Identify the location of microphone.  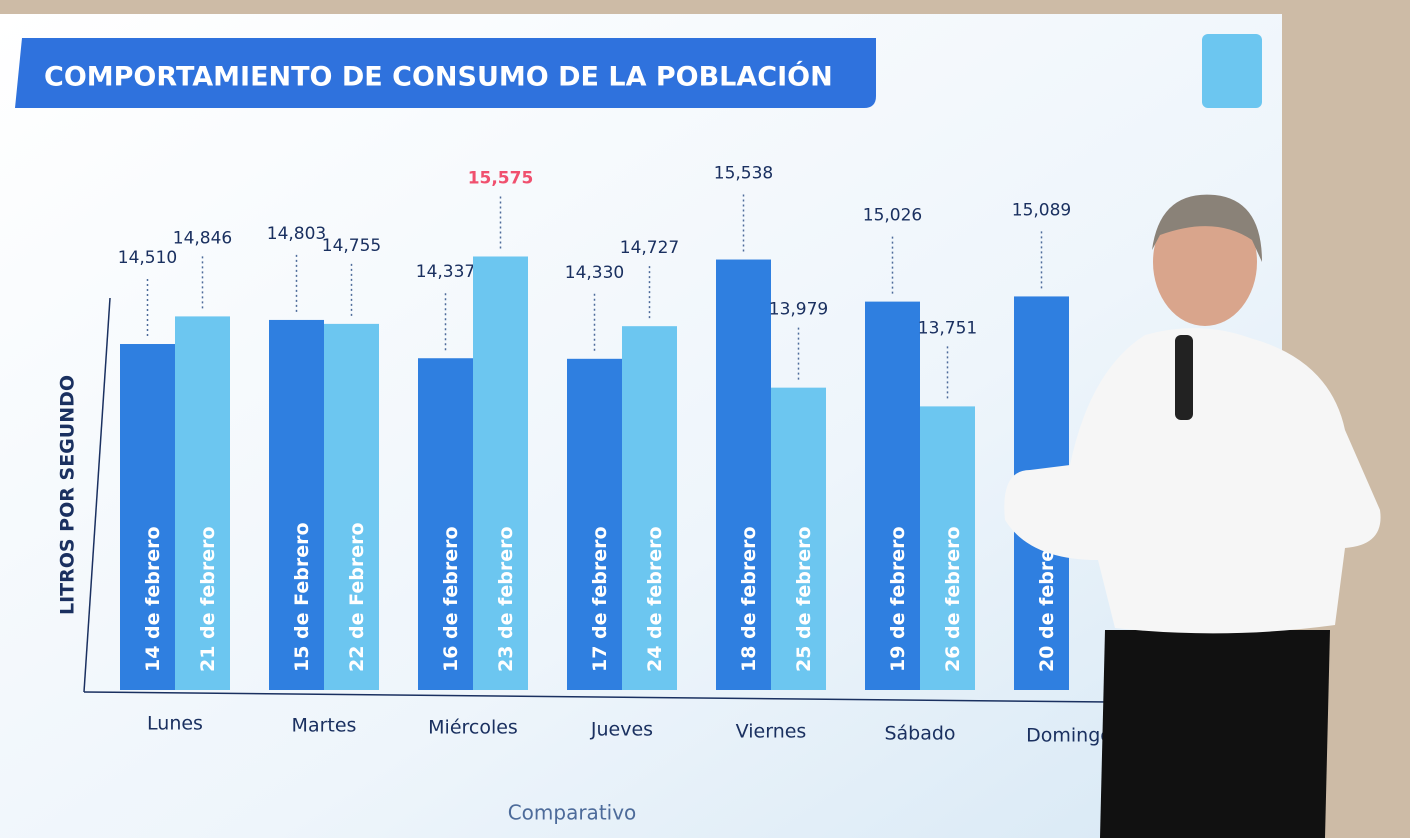
(1184, 377).